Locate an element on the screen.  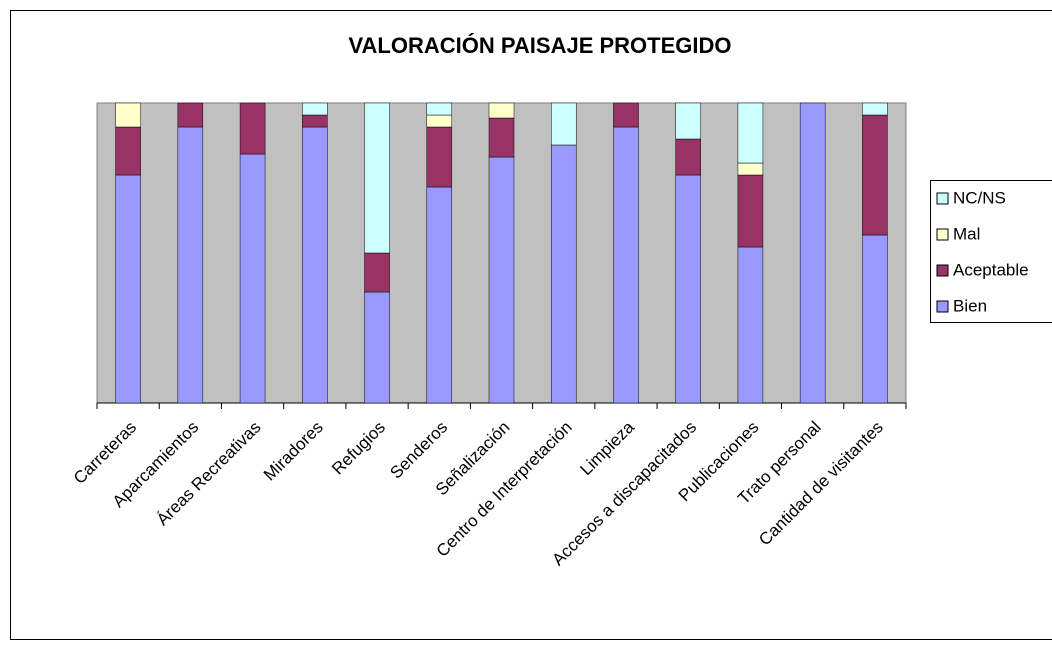
legend-box is located at coordinates (991, 251).